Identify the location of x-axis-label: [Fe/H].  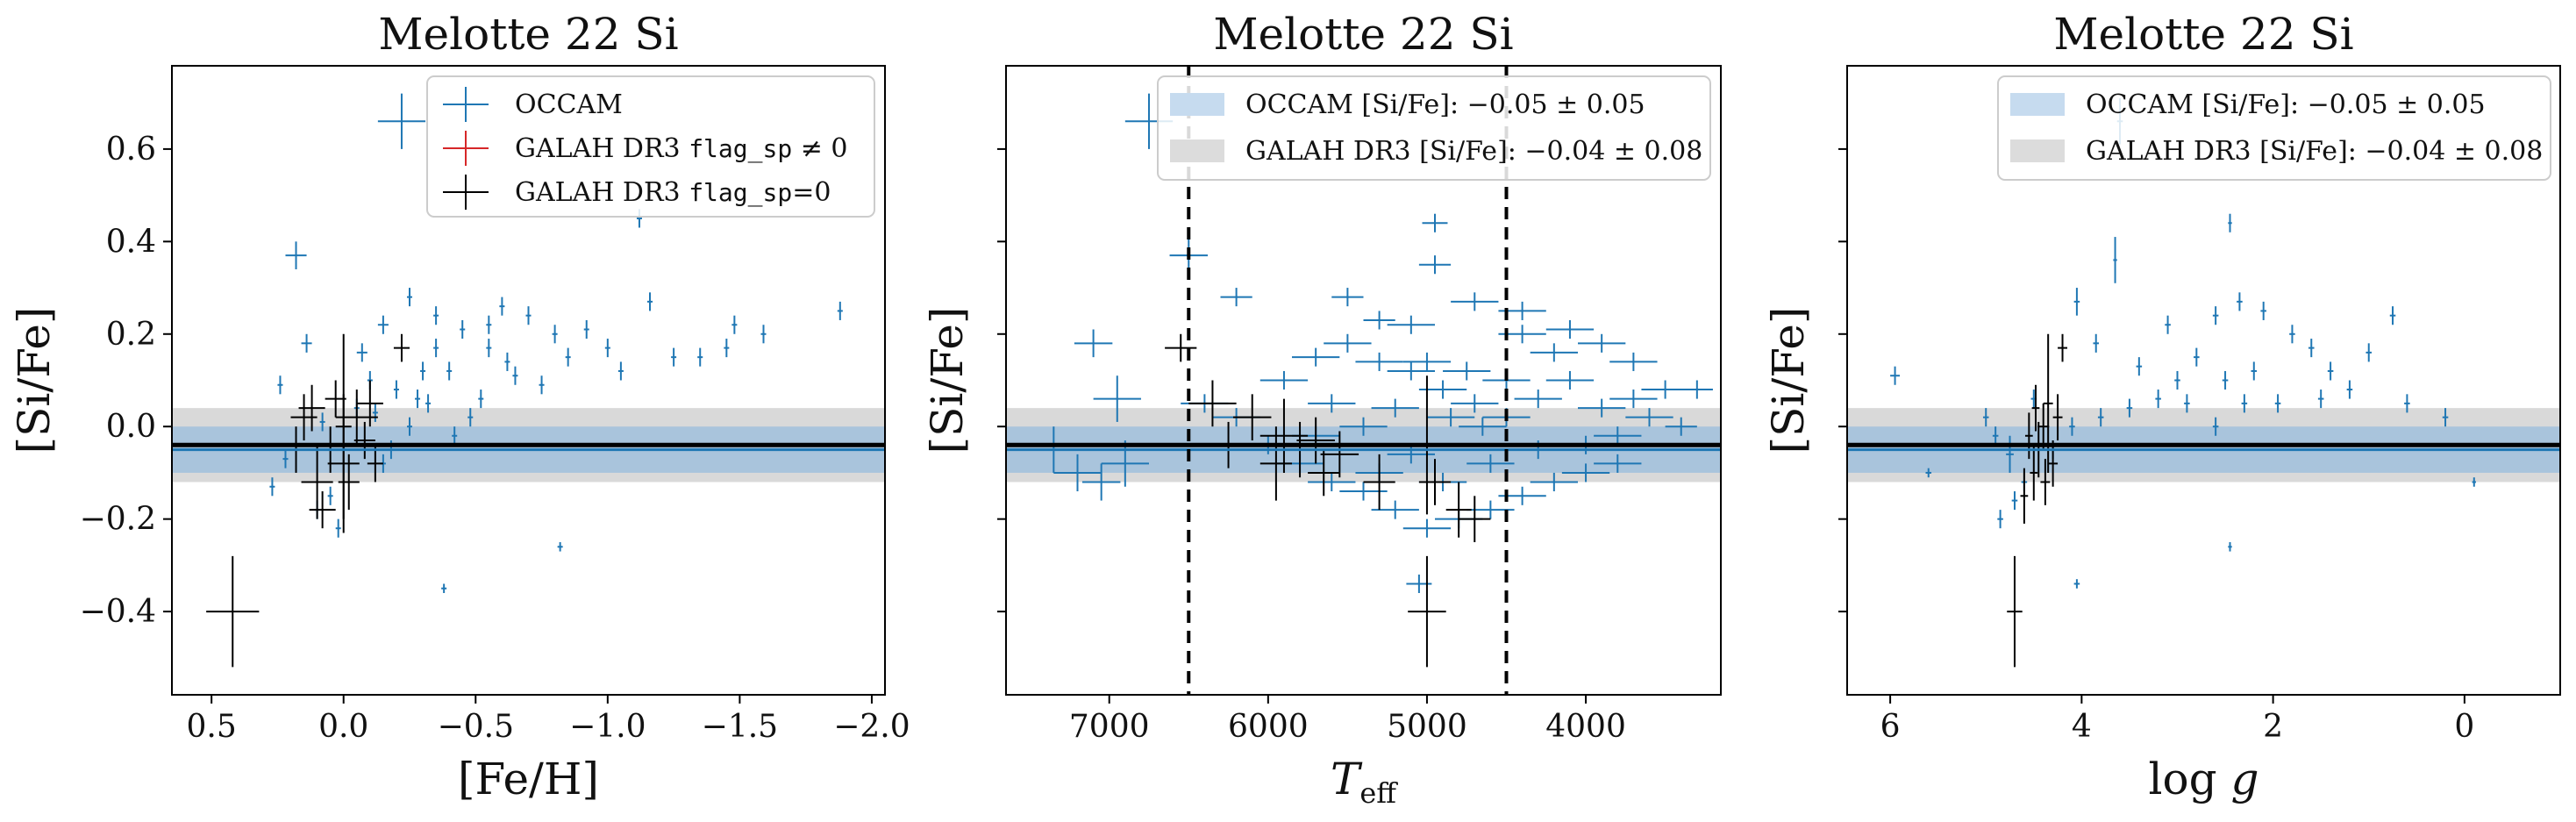
(529, 779).